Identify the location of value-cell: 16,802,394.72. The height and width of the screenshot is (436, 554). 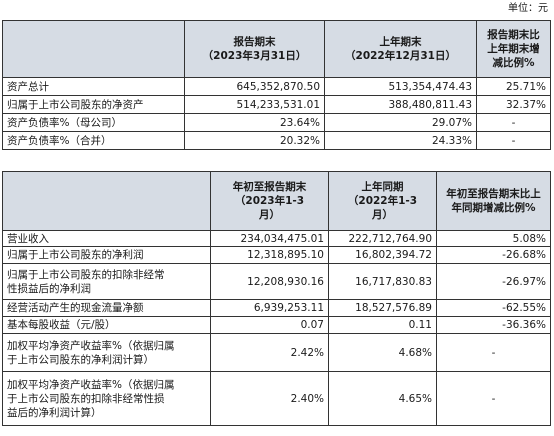
(382, 255).